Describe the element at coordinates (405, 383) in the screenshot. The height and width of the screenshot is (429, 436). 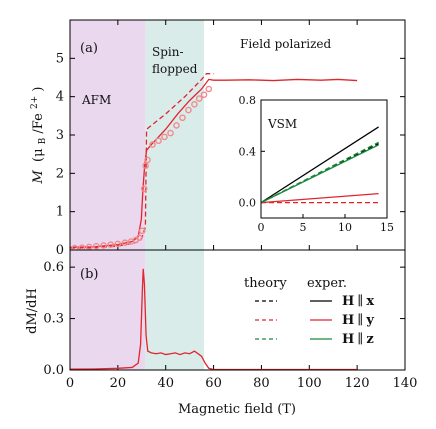
I see `bottom-x-tick-label-7: 140` at that location.